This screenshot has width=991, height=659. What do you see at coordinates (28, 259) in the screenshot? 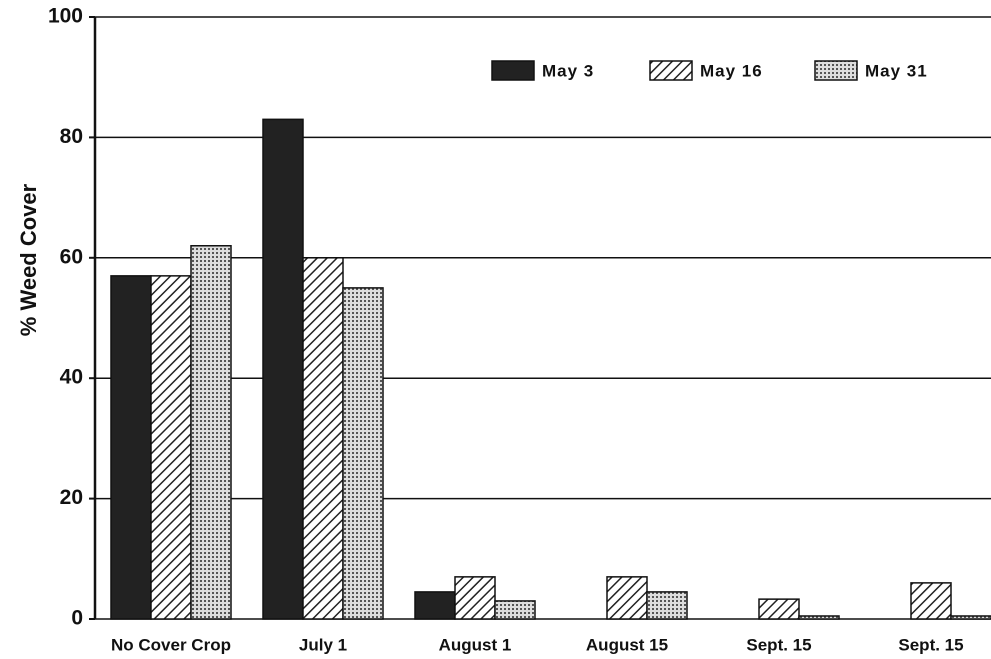
I see `y-axis-label: % Weed Cover` at bounding box center [28, 259].